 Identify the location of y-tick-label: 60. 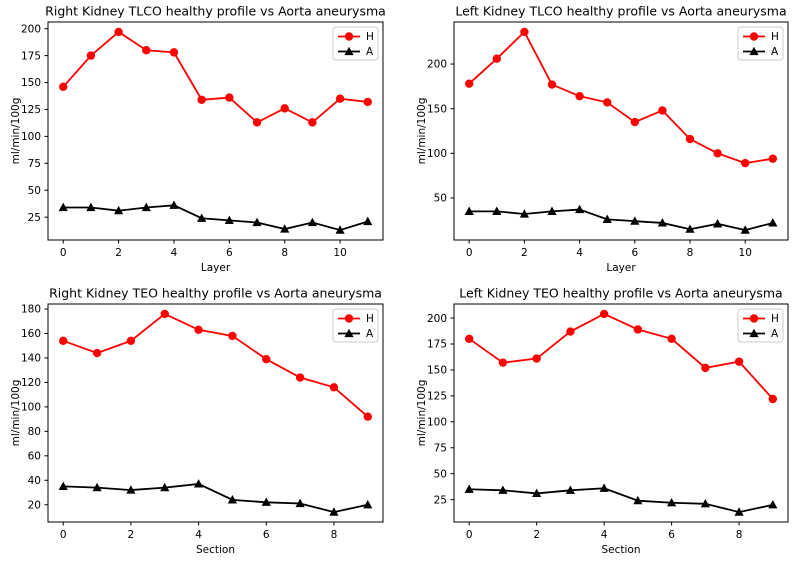
(34, 457).